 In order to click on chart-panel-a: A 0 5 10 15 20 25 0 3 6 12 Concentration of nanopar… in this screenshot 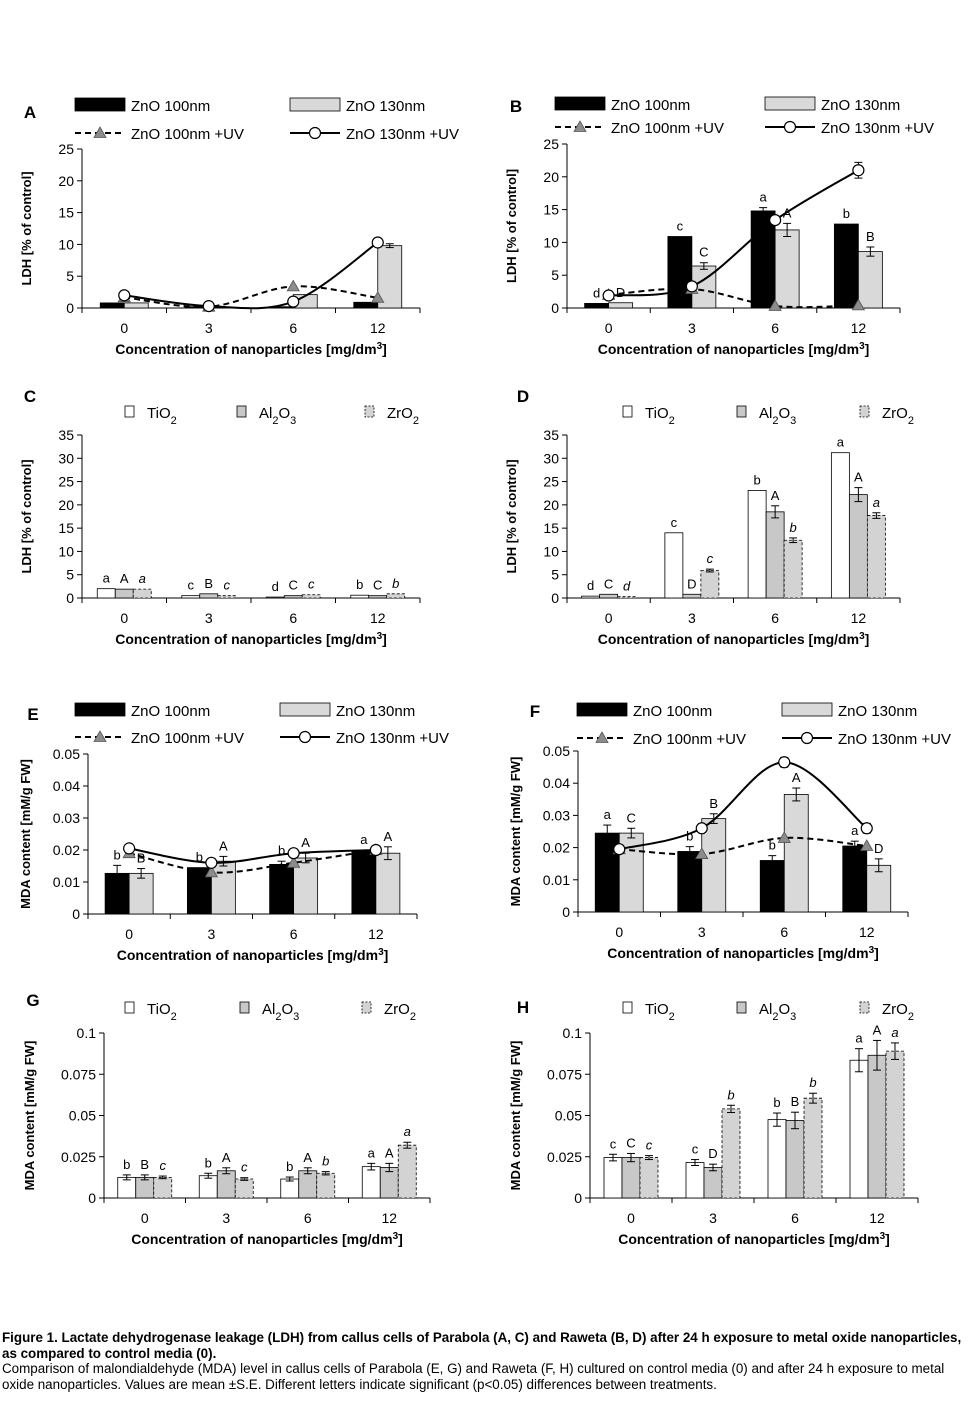, I will do `click(239, 227)`.